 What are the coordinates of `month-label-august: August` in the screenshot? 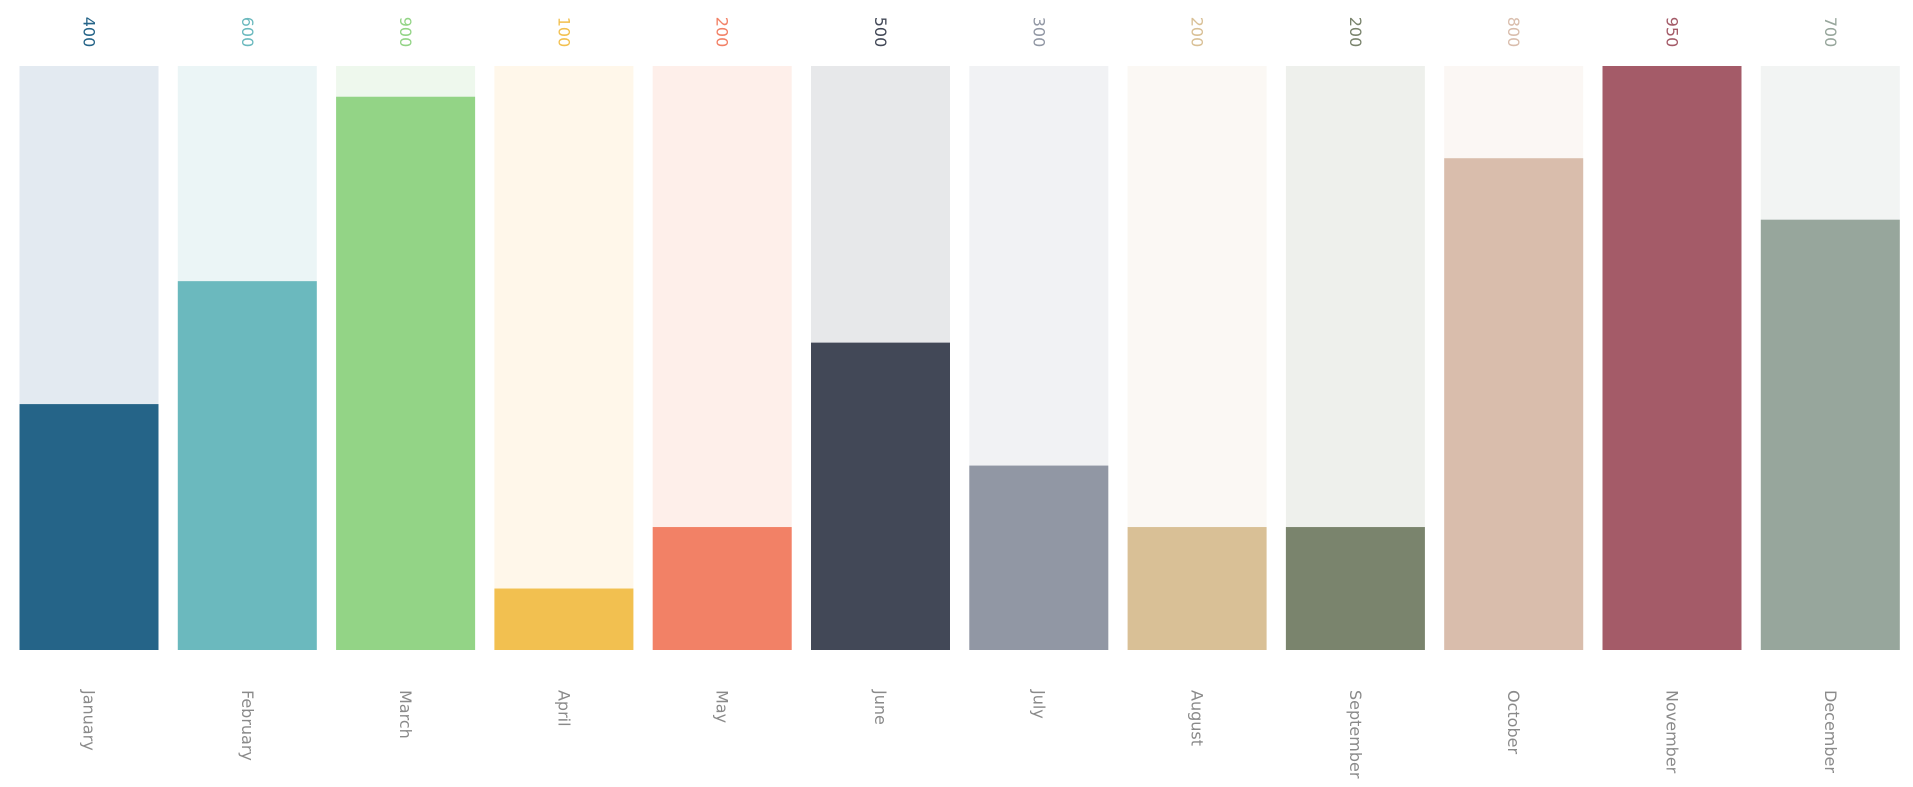 It's located at (1197, 718).